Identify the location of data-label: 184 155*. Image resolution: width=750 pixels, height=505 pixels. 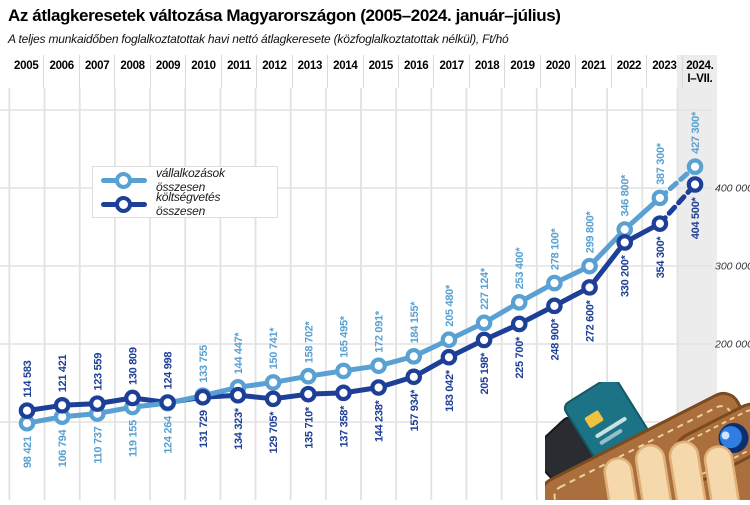
(415, 322).